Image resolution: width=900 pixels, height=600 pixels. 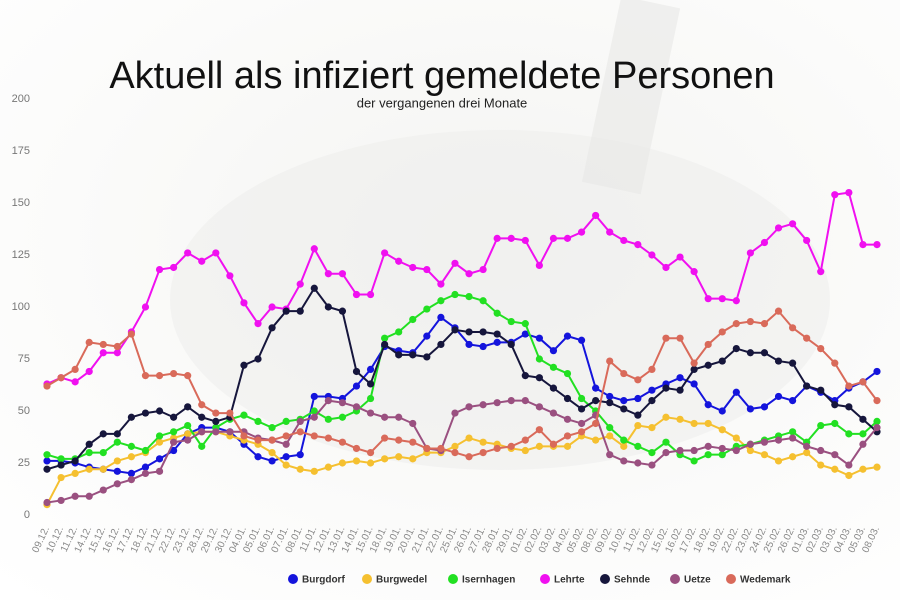 I want to click on chart-title: Aktuell als infiziert gemeldete Personen, so click(x=441, y=76).